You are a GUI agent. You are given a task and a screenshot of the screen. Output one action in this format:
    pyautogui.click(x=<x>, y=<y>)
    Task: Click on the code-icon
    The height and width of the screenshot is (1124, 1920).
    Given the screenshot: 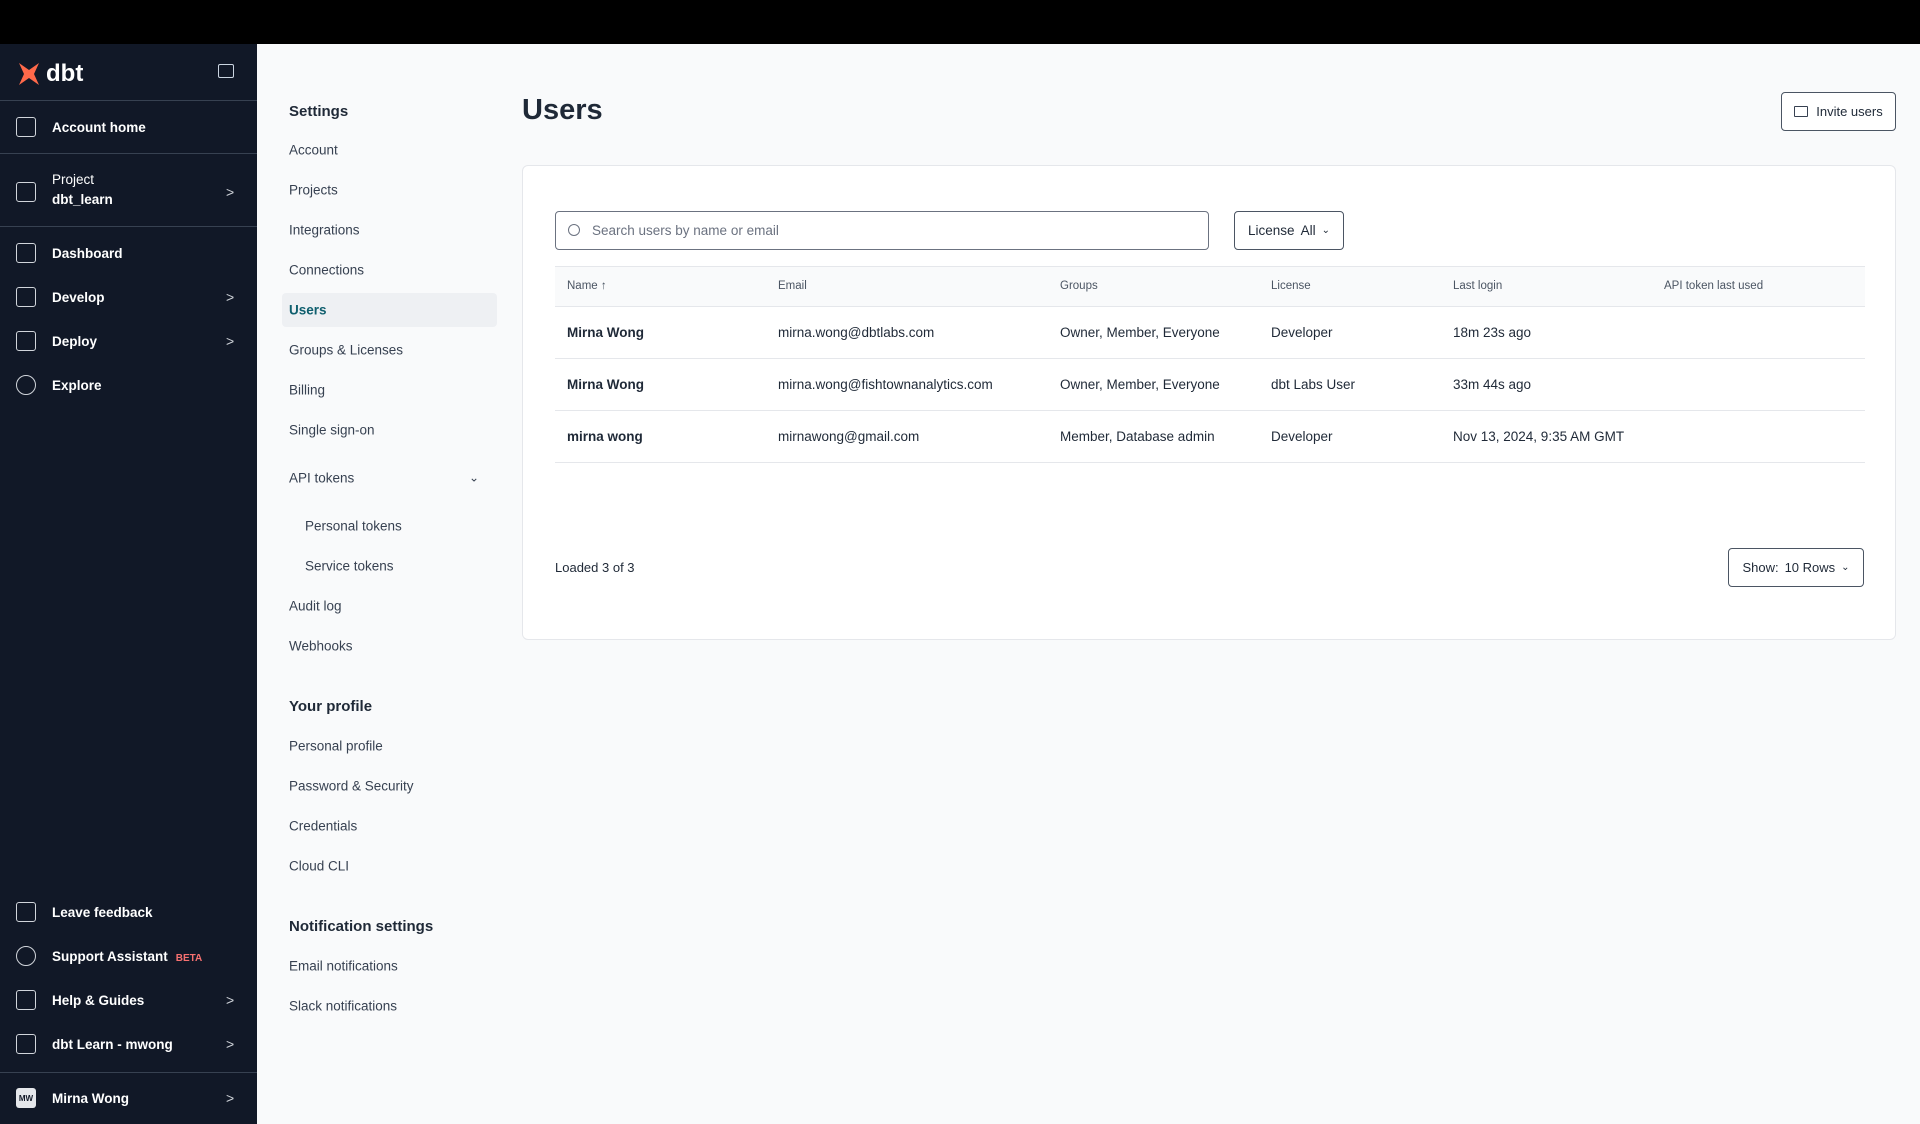 What is the action you would take?
    pyautogui.click(x=26, y=297)
    